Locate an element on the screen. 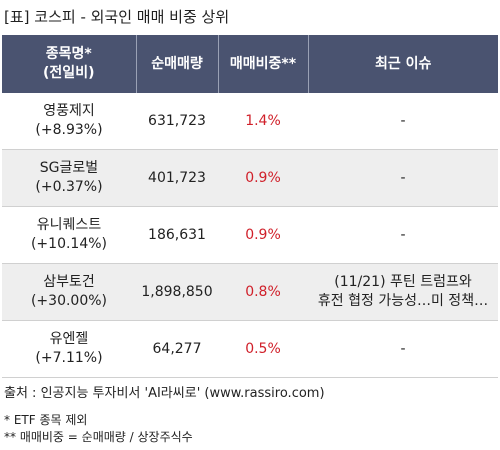 This screenshot has height=450, width=500. table-row: 영풍제지 (+8.93%) 631,723 1.4% - is located at coordinates (250, 121).